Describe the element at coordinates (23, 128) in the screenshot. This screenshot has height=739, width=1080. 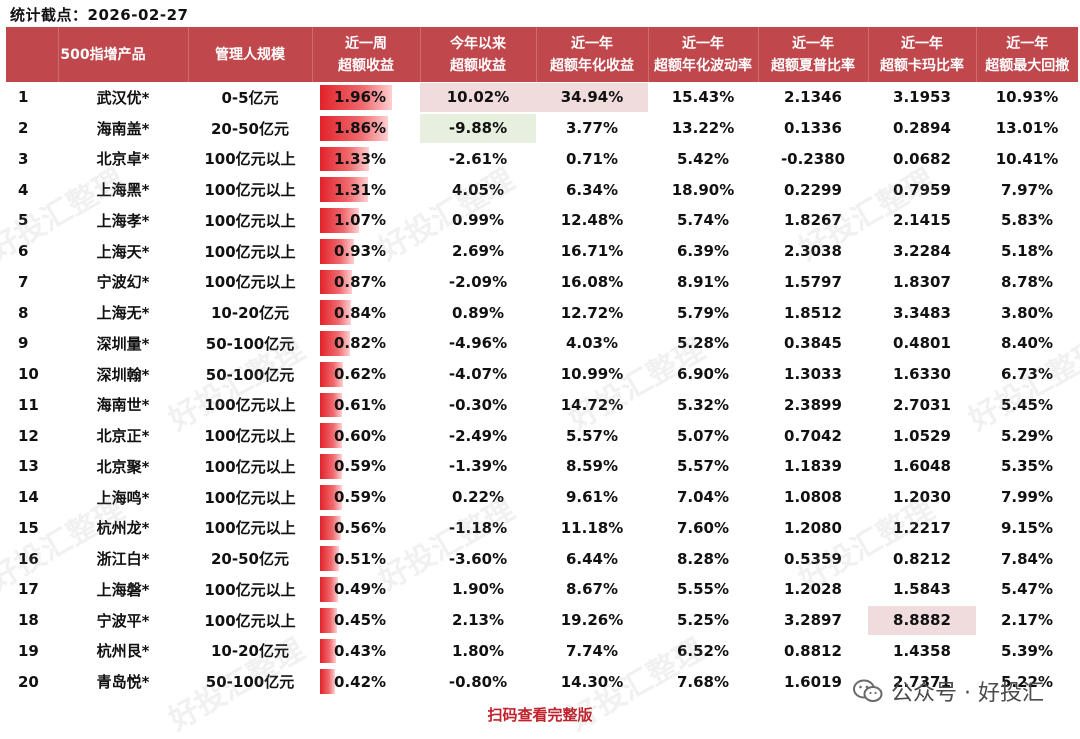
I see `rank-cell: 2` at that location.